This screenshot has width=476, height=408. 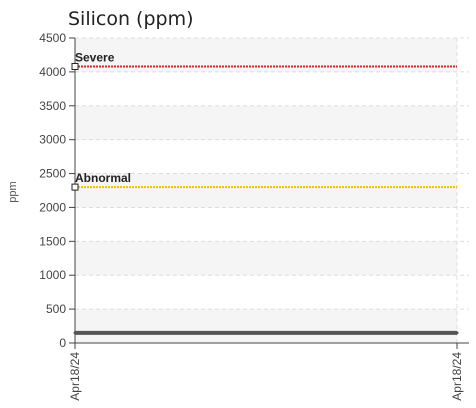 What do you see at coordinates (56, 309) in the screenshot?
I see `y-tick-label: 500` at bounding box center [56, 309].